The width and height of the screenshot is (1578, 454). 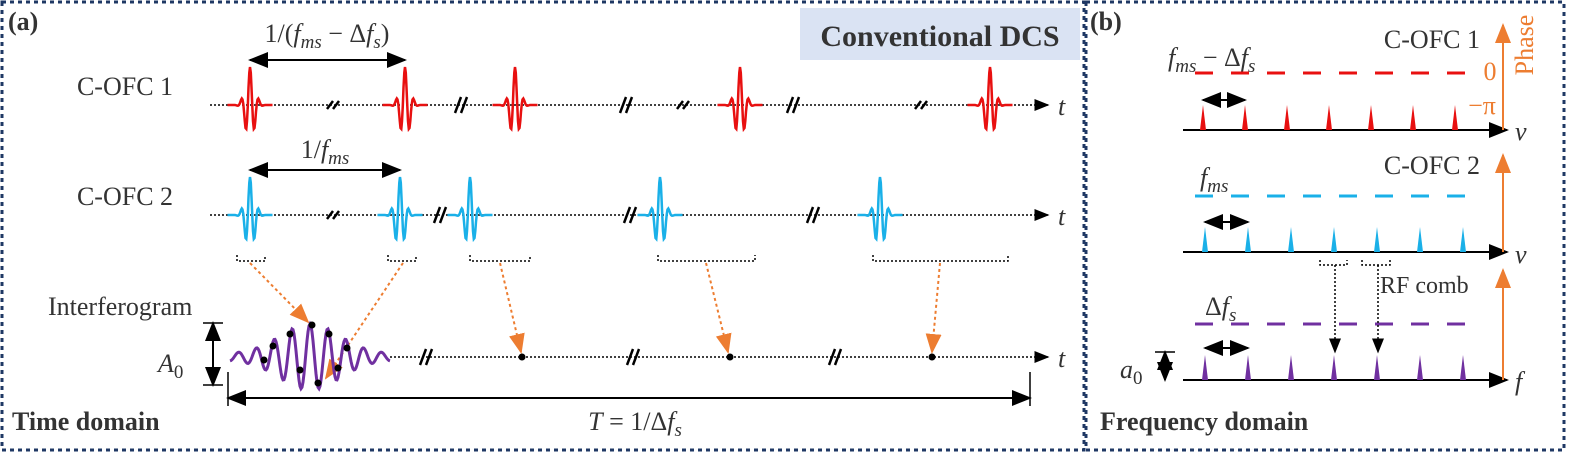 What do you see at coordinates (327, 36) in the screenshot?
I see `period-label: 1/(fms − Δfs)` at bounding box center [327, 36].